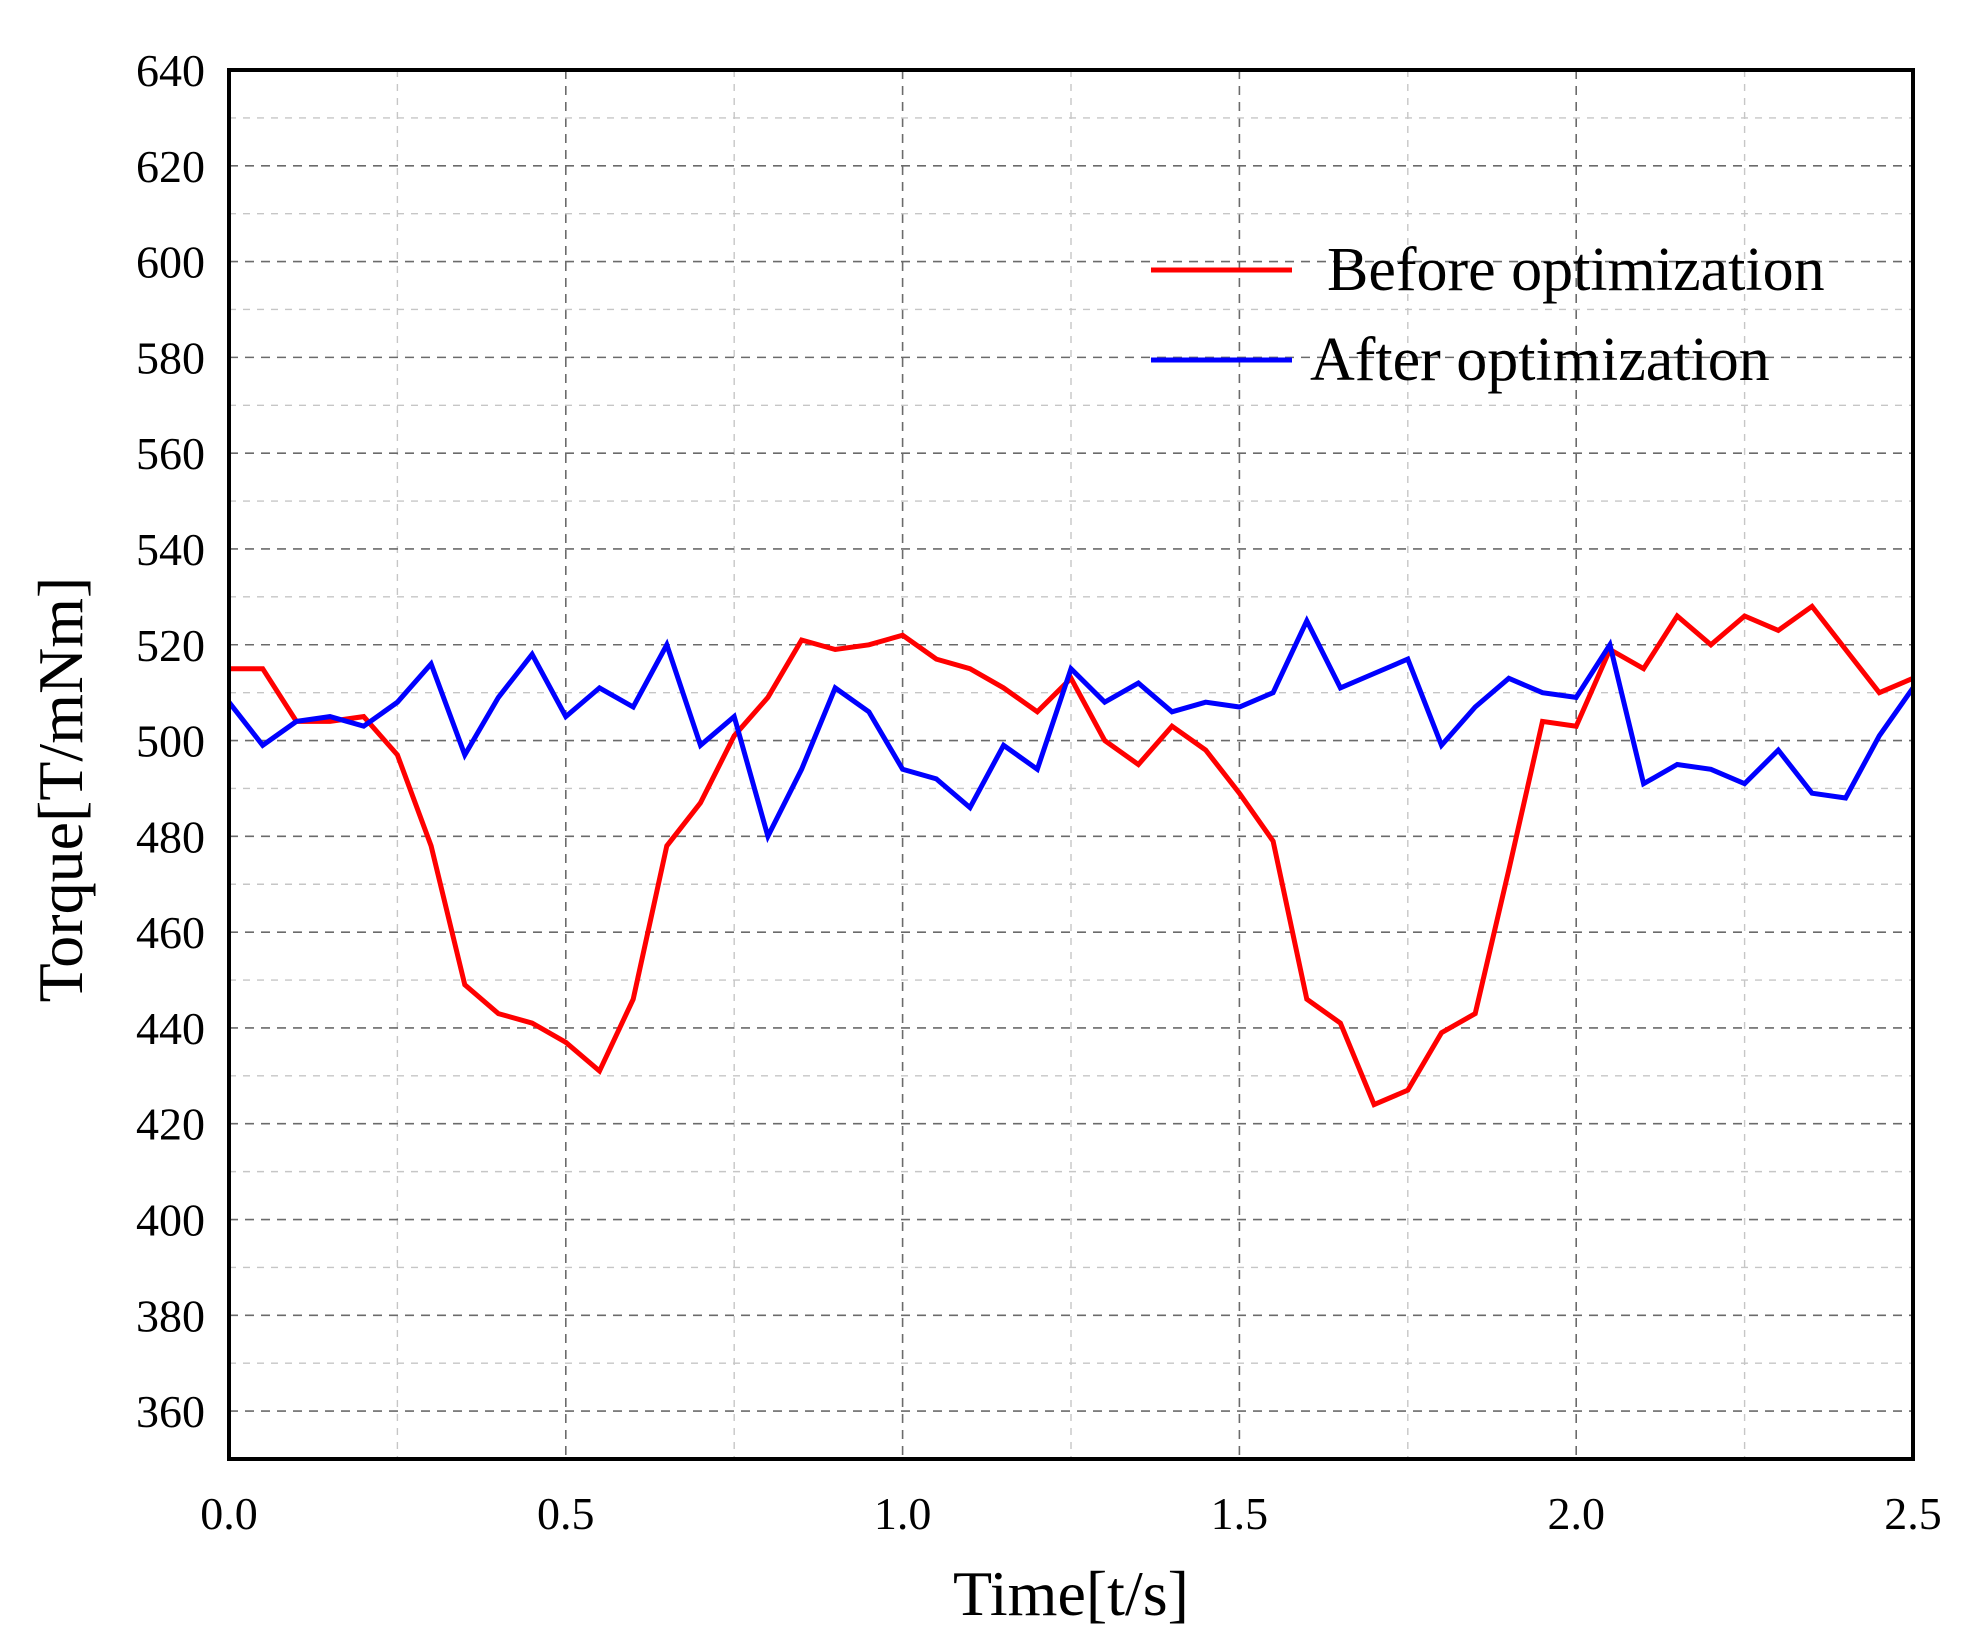  Describe the element at coordinates (1071, 729) in the screenshot. I see `series-line-after-optimization` at that location.